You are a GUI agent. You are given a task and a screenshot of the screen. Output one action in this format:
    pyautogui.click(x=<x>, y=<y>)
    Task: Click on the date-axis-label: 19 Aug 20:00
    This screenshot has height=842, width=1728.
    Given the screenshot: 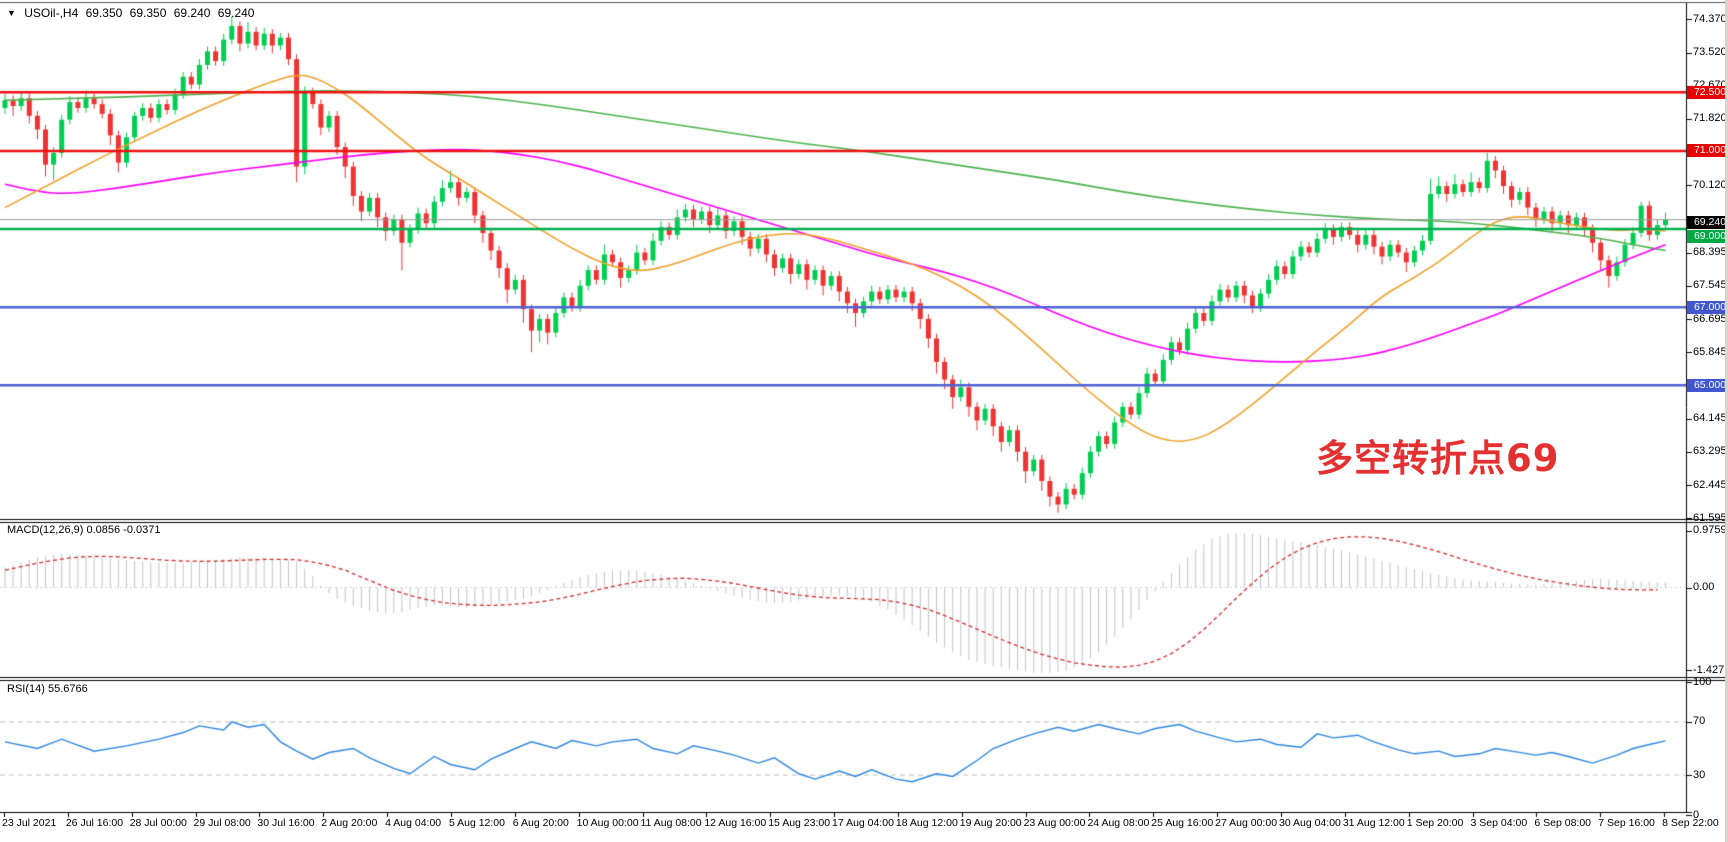 What is the action you would take?
    pyautogui.click(x=990, y=823)
    